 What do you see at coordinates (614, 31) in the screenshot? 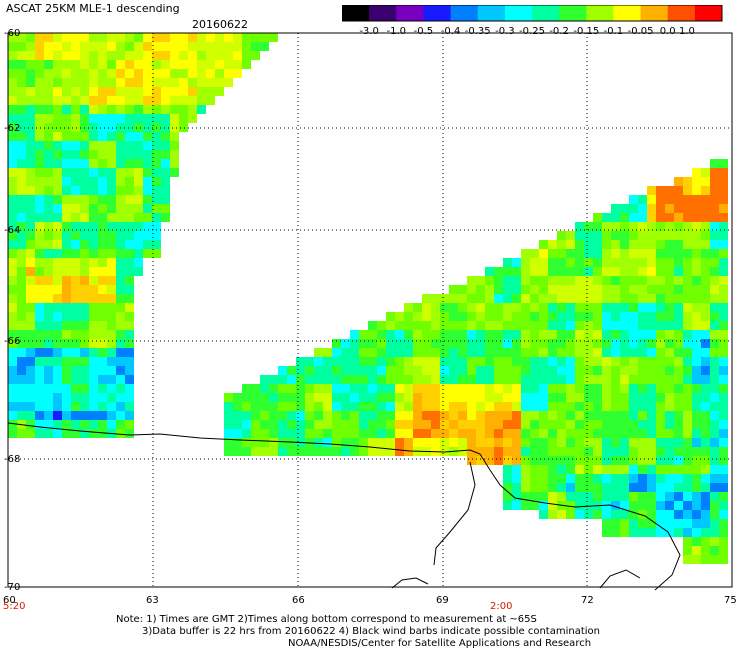
I see `colorbar-label: -0.1` at bounding box center [614, 31].